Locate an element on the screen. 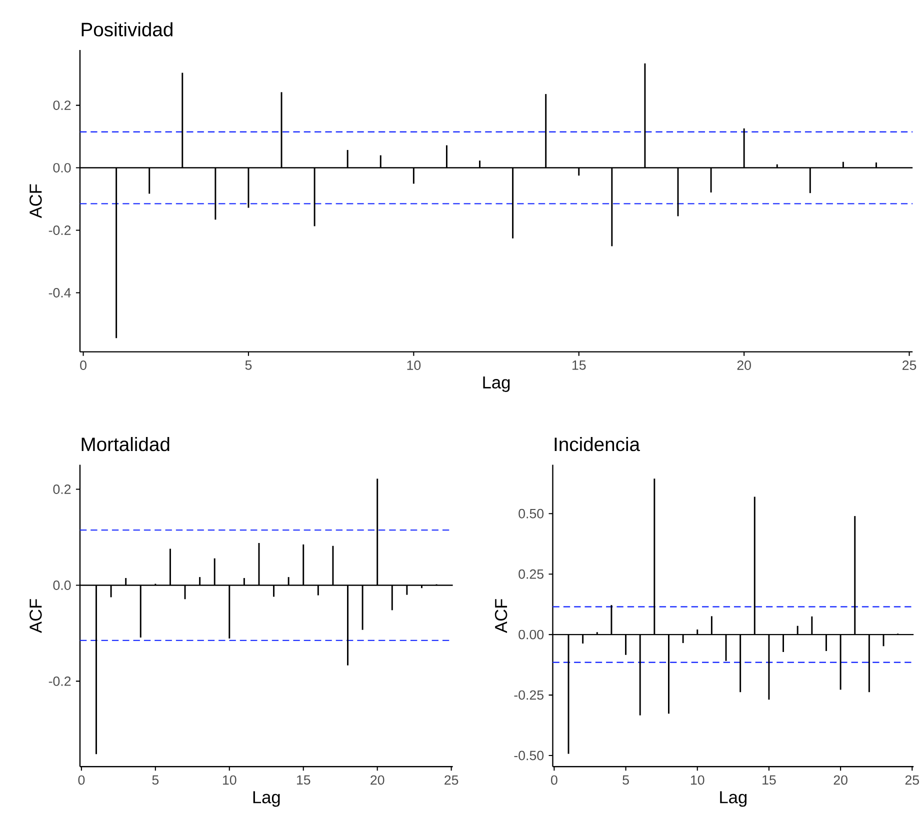 The height and width of the screenshot is (821, 924). chart-title: Incidencia is located at coordinates (597, 444).